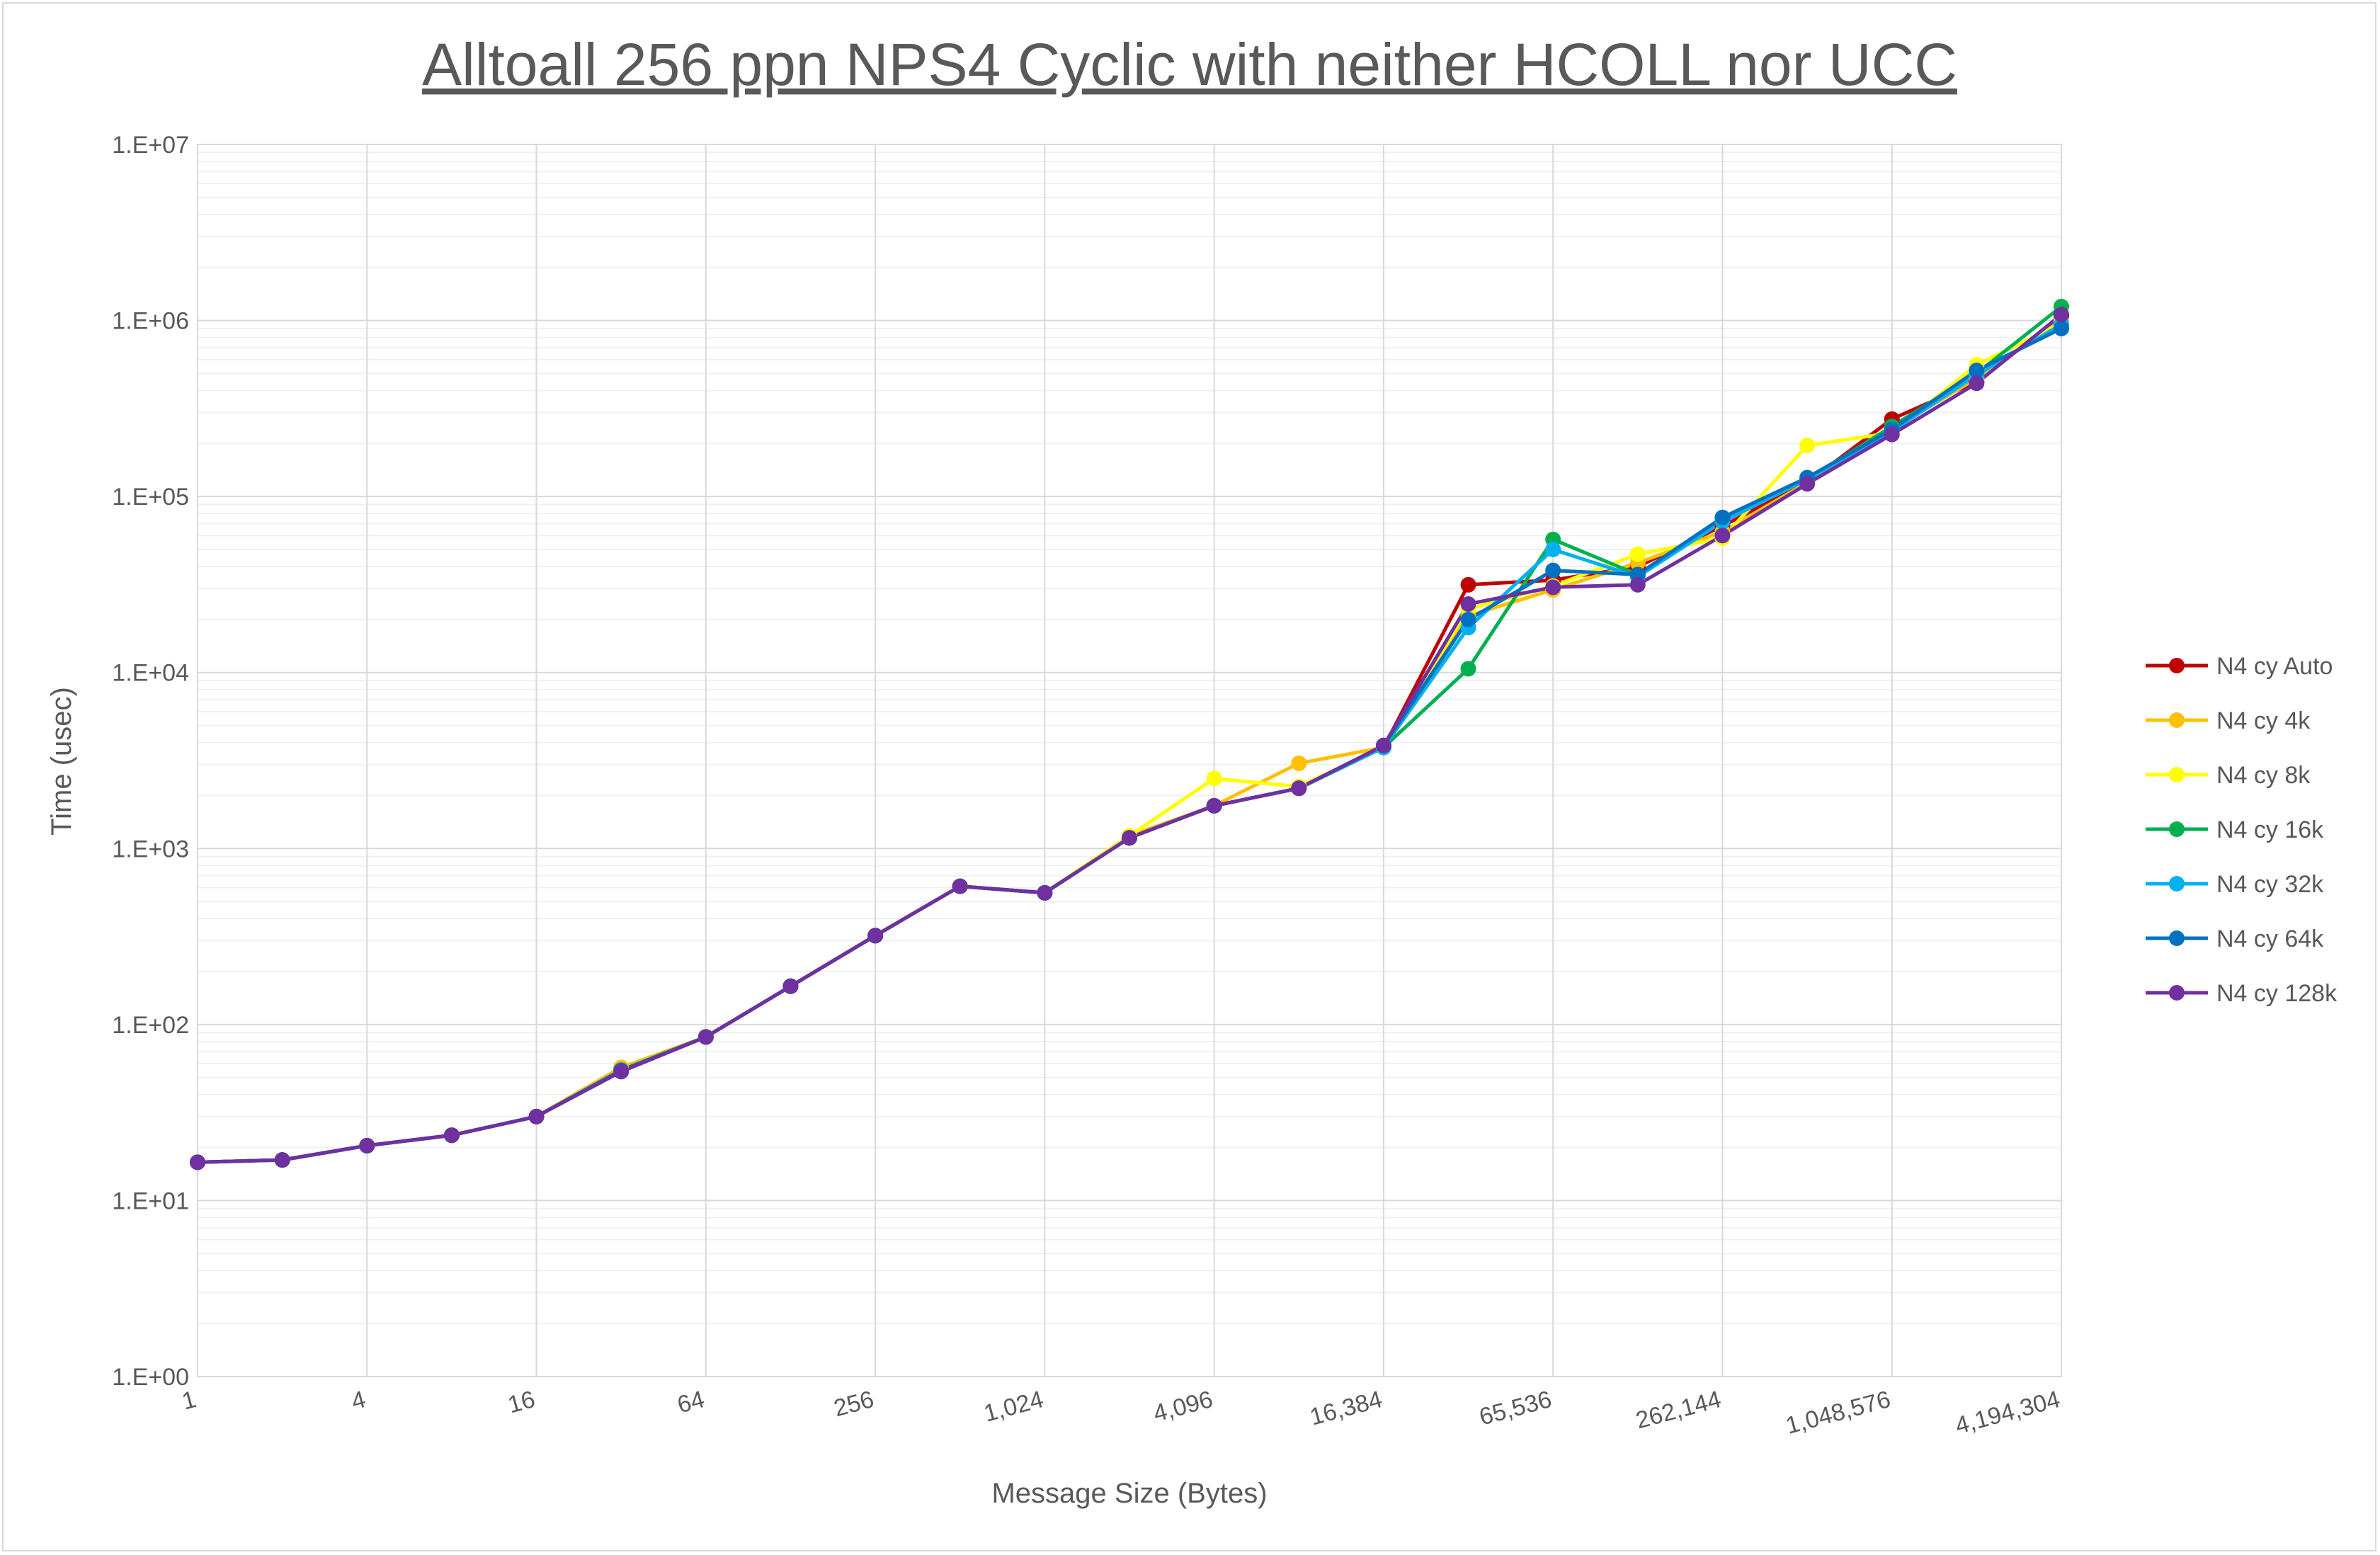 The height and width of the screenshot is (1555, 2380). What do you see at coordinates (1553, 549) in the screenshot?
I see `series-4-point` at bounding box center [1553, 549].